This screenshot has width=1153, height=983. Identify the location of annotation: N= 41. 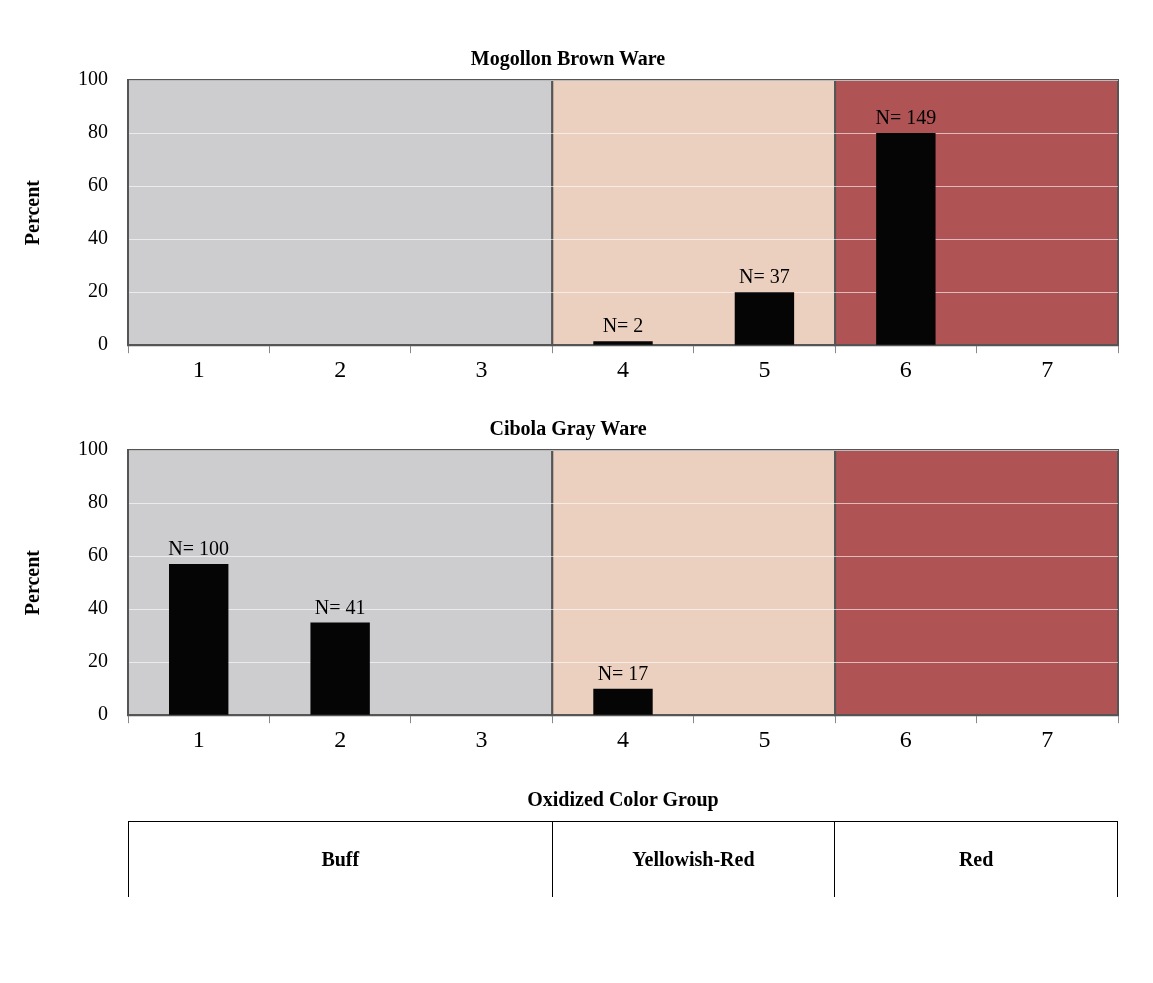
(340, 606).